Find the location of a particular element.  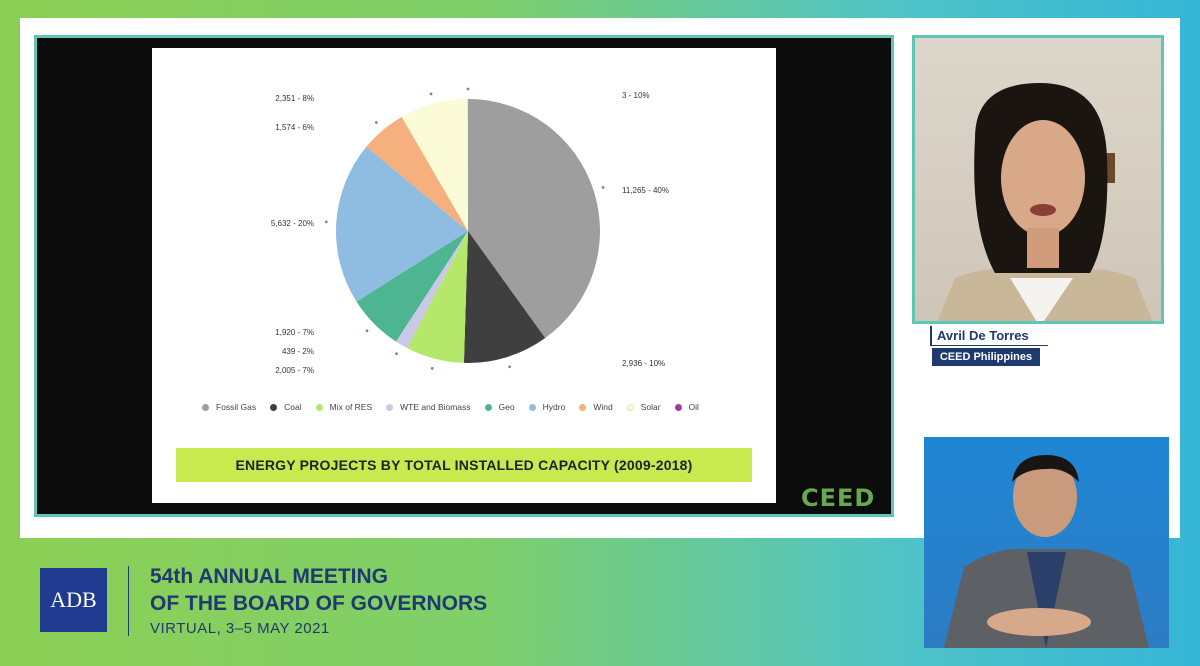

speaker-video is located at coordinates (1038, 179).